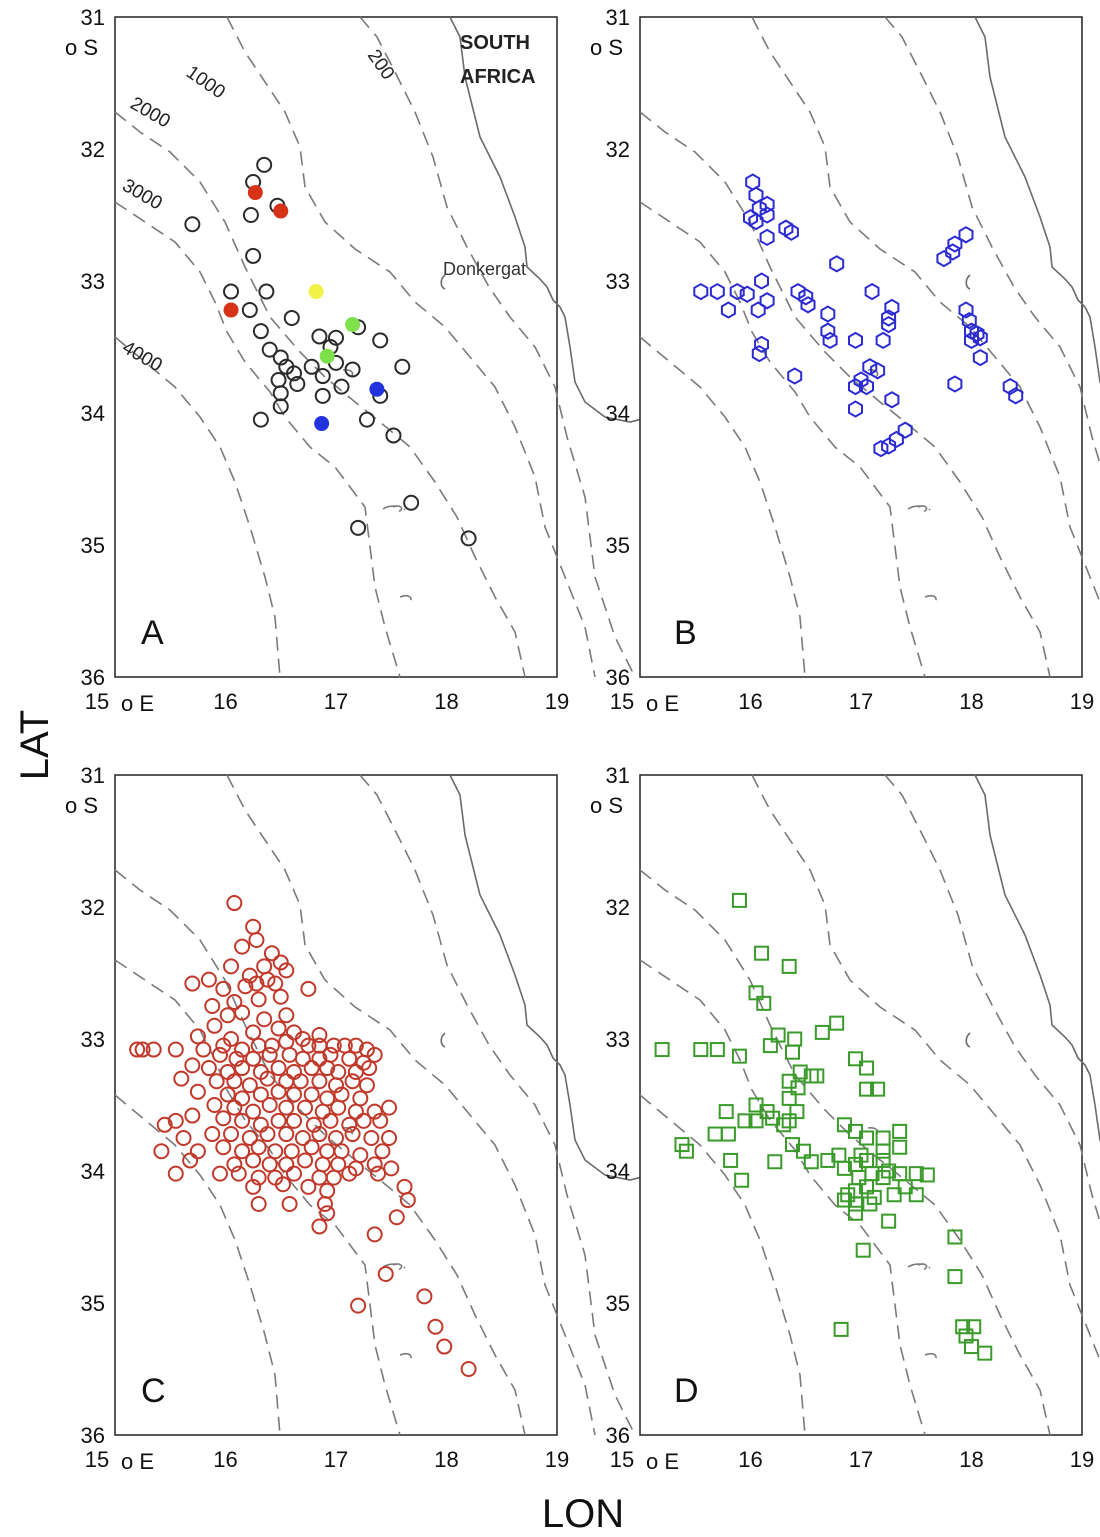 This screenshot has height=1537, width=1100. Describe the element at coordinates (35, 745) in the screenshot. I see `y-axis-title: LAT` at that location.